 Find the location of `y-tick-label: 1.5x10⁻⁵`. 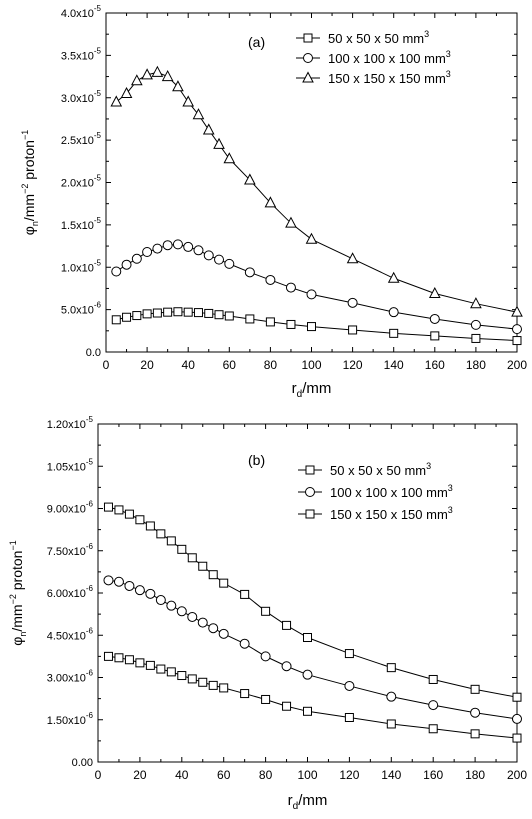

y-tick-label: 1.5x10⁻⁵ is located at coordinates (81, 224).